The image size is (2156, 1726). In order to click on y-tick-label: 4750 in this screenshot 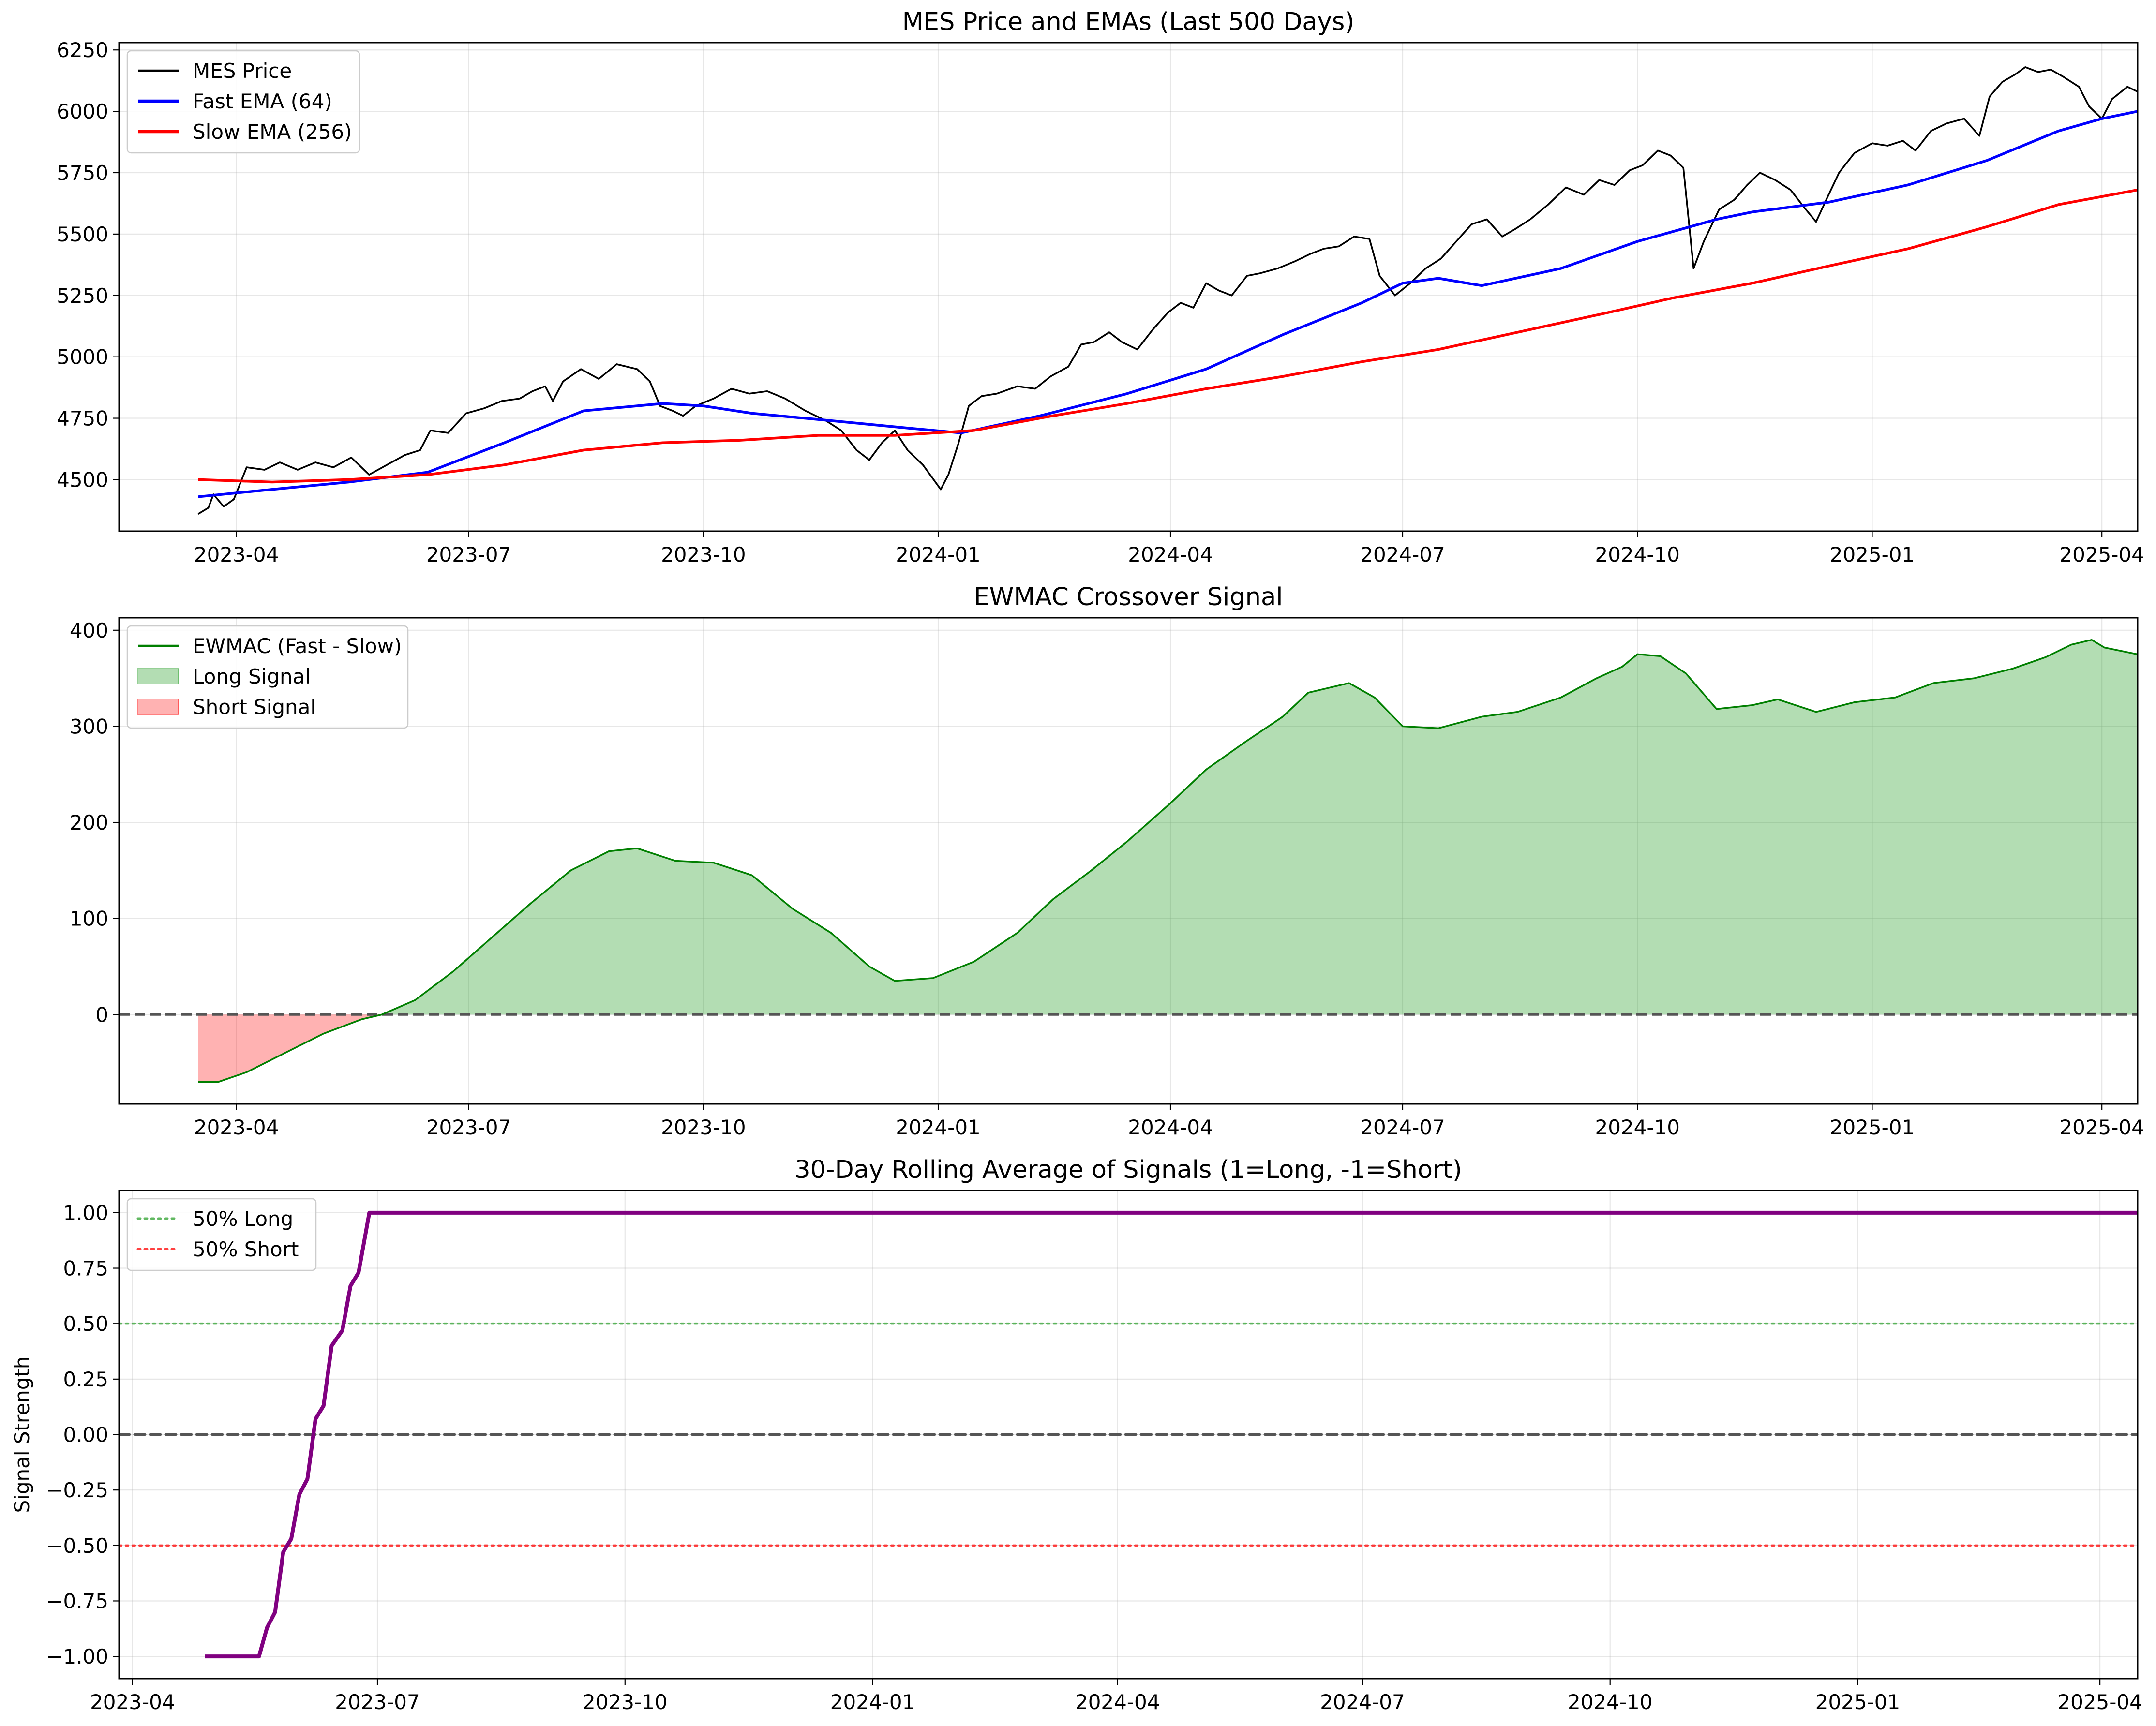, I will do `click(82, 419)`.